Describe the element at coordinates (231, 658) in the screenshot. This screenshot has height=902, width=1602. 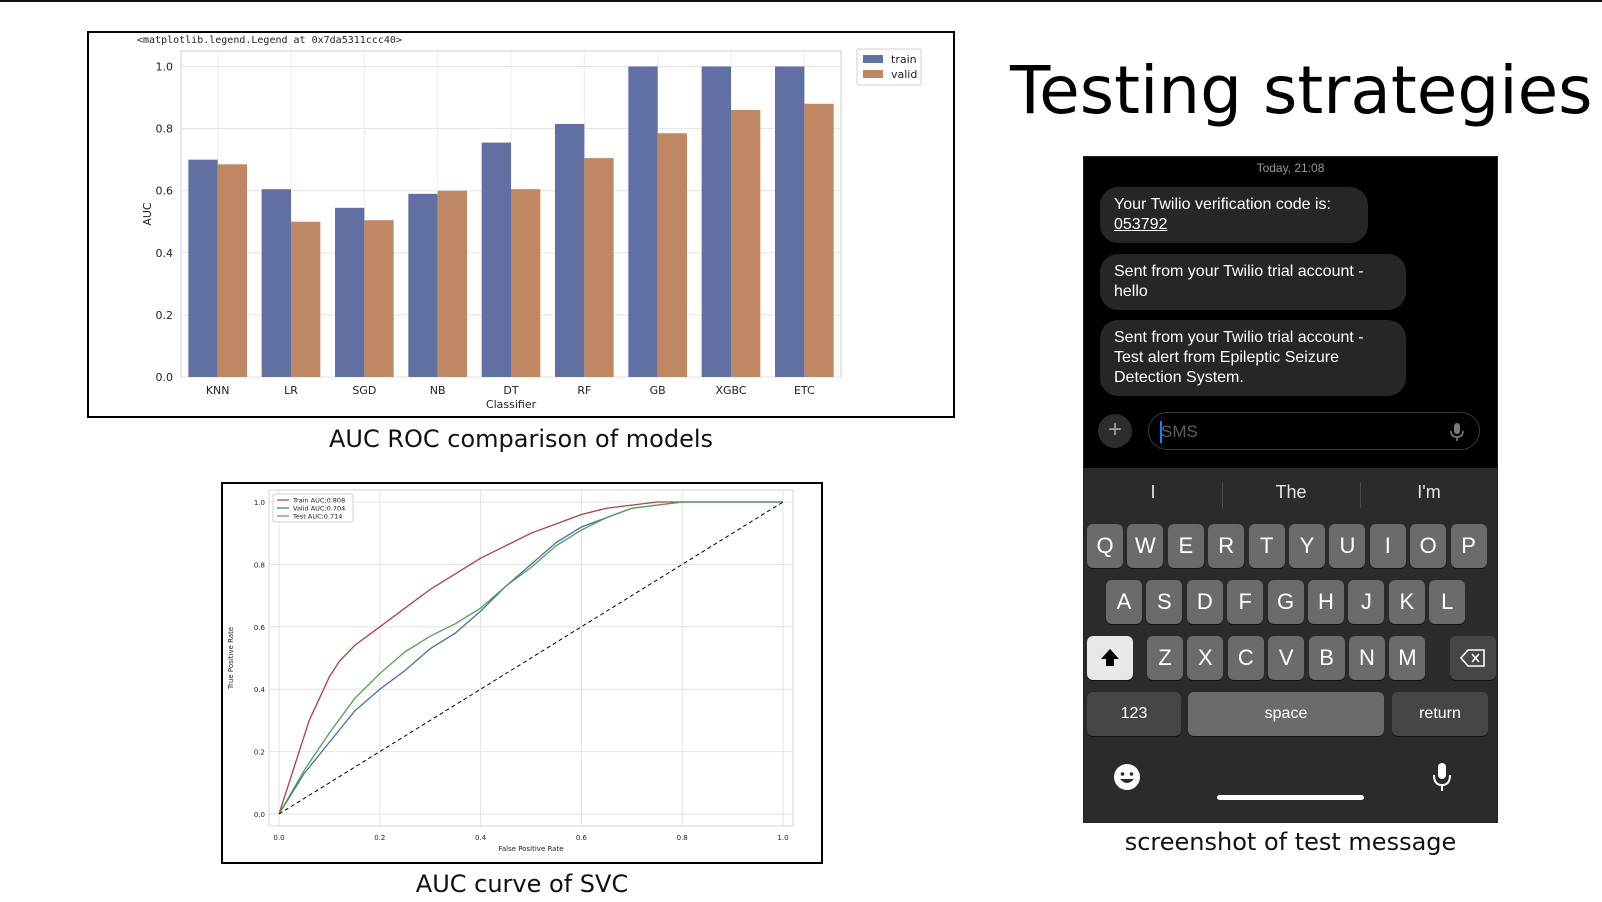
I see `y-axis-label: True Positive Rate` at that location.